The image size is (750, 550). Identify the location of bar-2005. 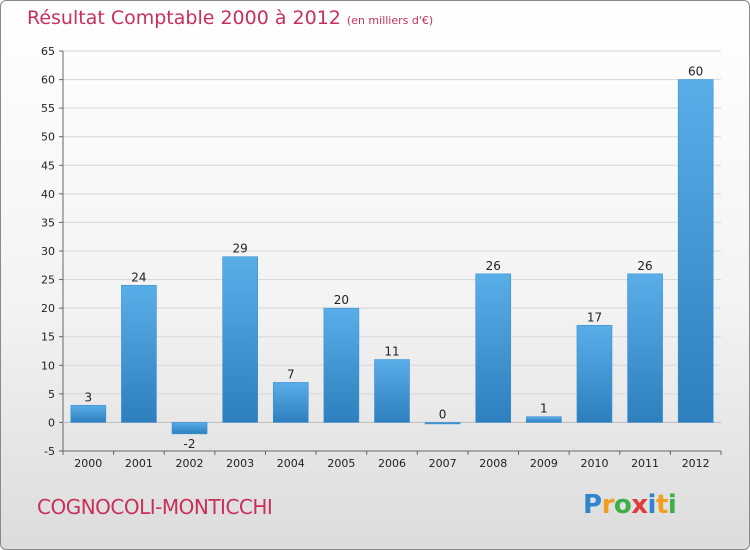
(341, 365).